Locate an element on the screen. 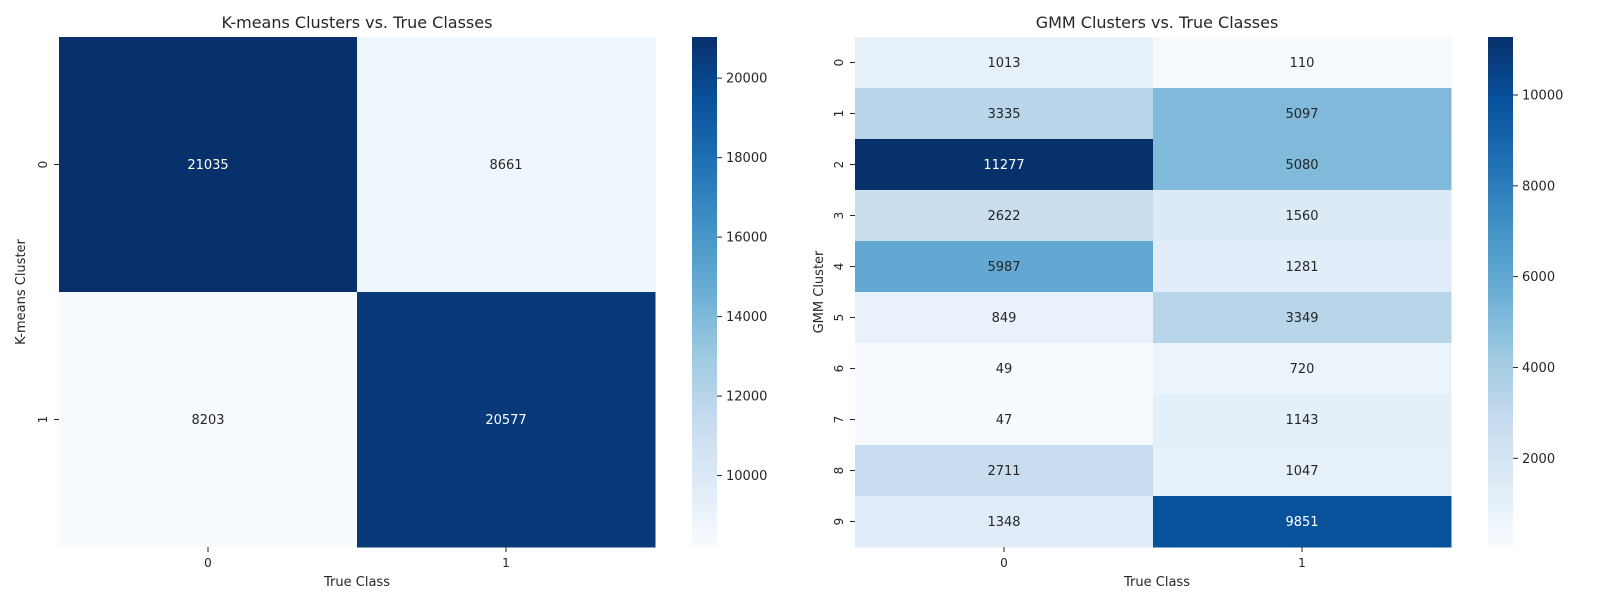  y-tick-label: 9 is located at coordinates (839, 522).